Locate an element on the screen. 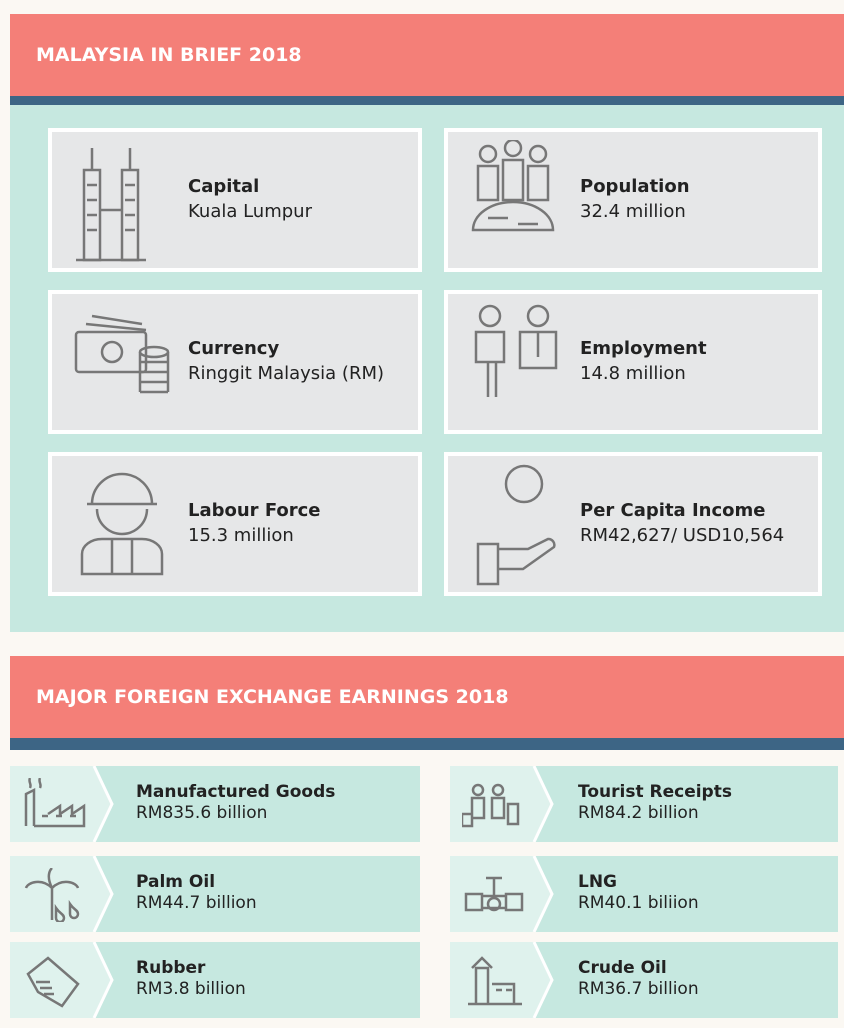 Image resolution: width=844 pixels, height=1028 pixels. row-text: Manufactured Goods RM835.6 billion is located at coordinates (235, 802).